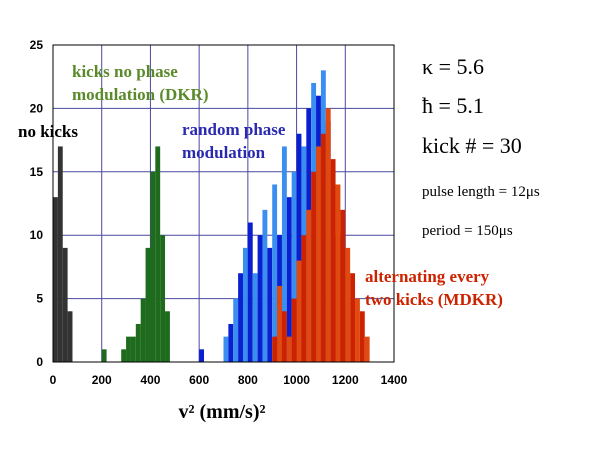  Describe the element at coordinates (222, 412) in the screenshot. I see `x-axis-title: v² (mm/s)²` at that location.